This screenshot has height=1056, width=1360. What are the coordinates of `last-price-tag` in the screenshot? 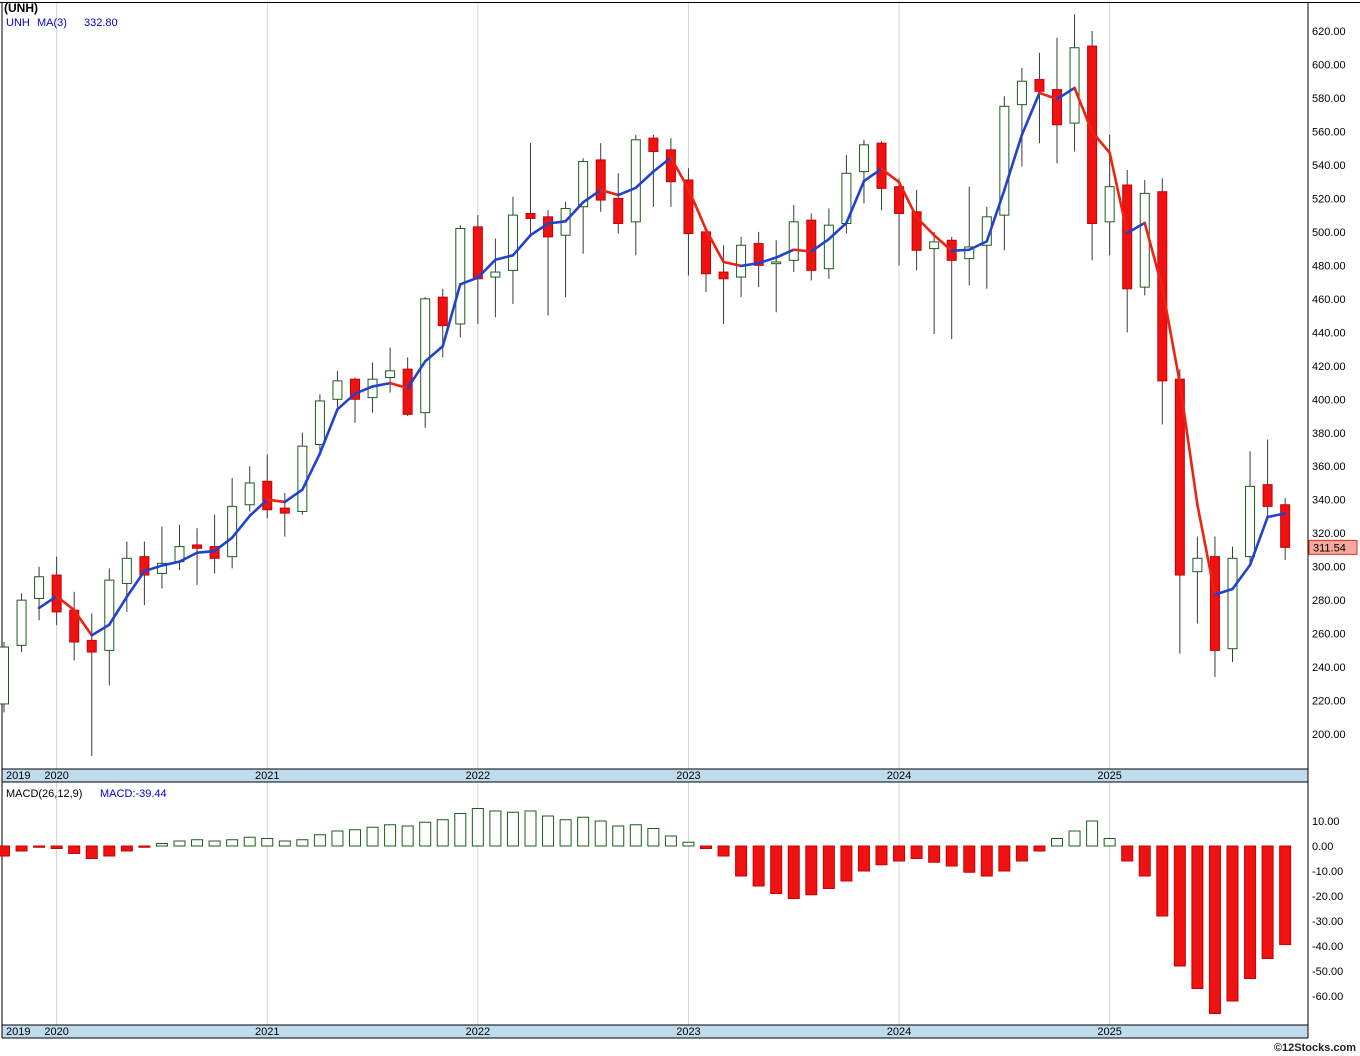 It's located at (1333, 547).